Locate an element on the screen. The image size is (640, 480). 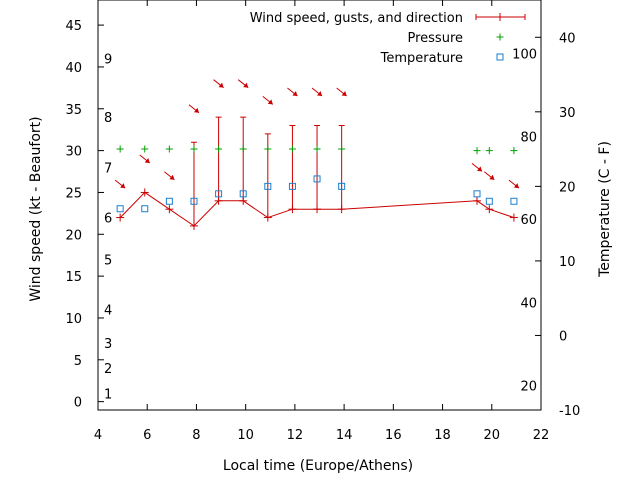
beaufort-label: 4 is located at coordinates (108, 311).